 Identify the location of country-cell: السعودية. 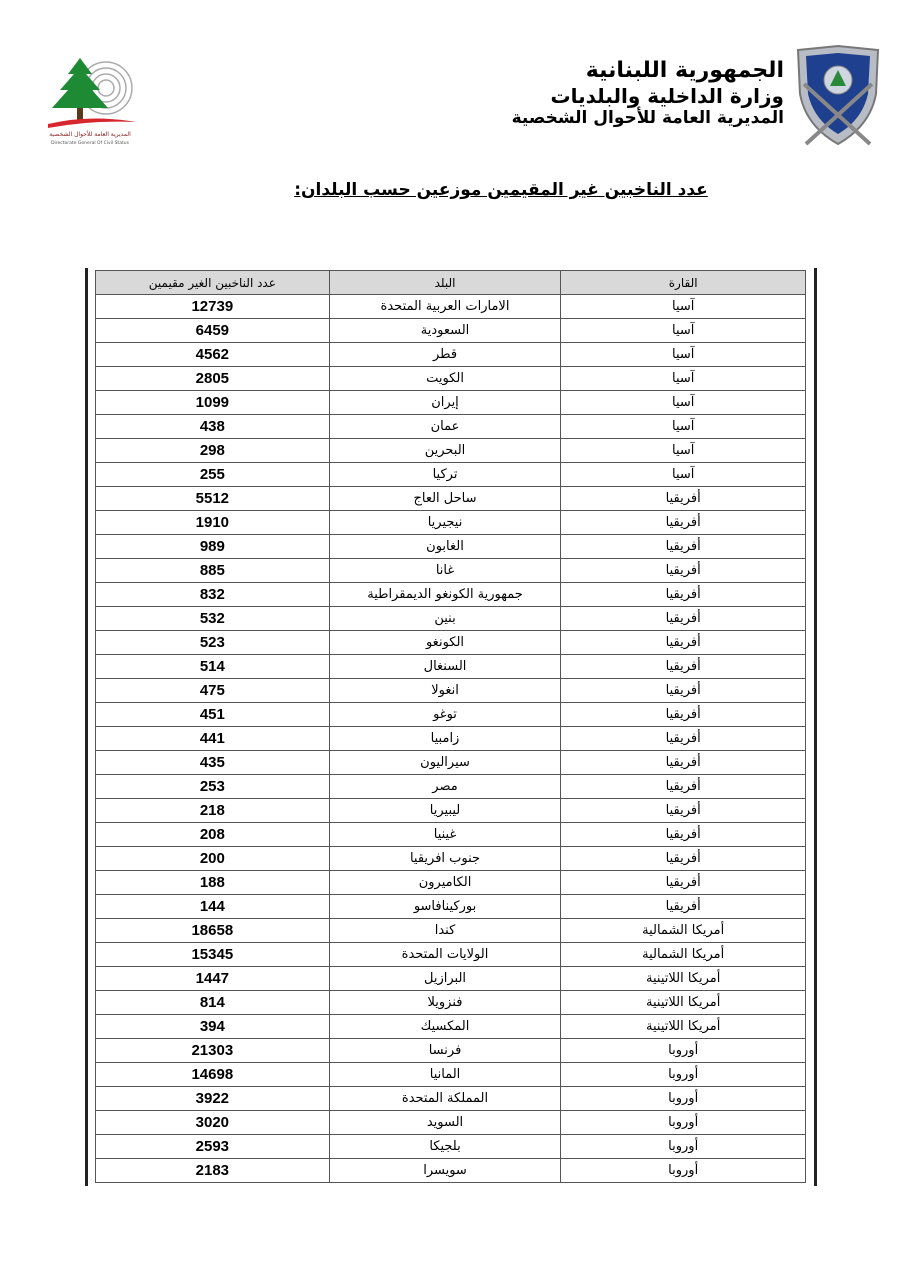
(445, 330).